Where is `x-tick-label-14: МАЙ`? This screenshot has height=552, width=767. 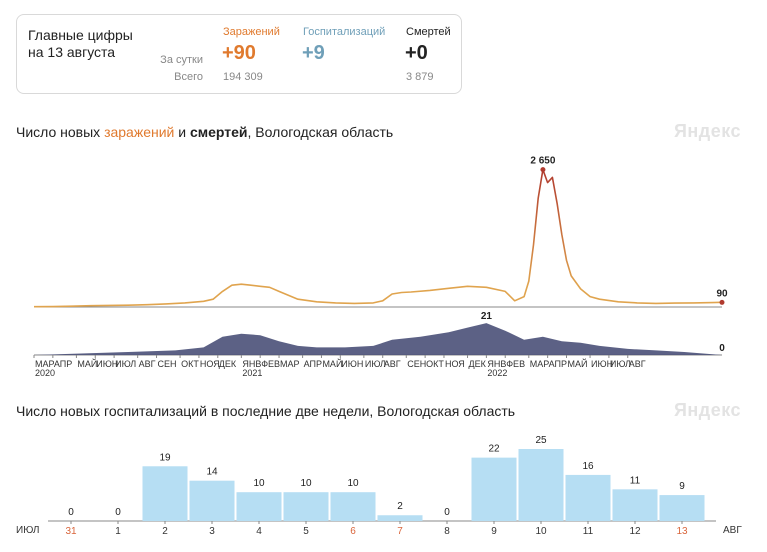
x-tick-label-14: МАЙ is located at coordinates (332, 363).